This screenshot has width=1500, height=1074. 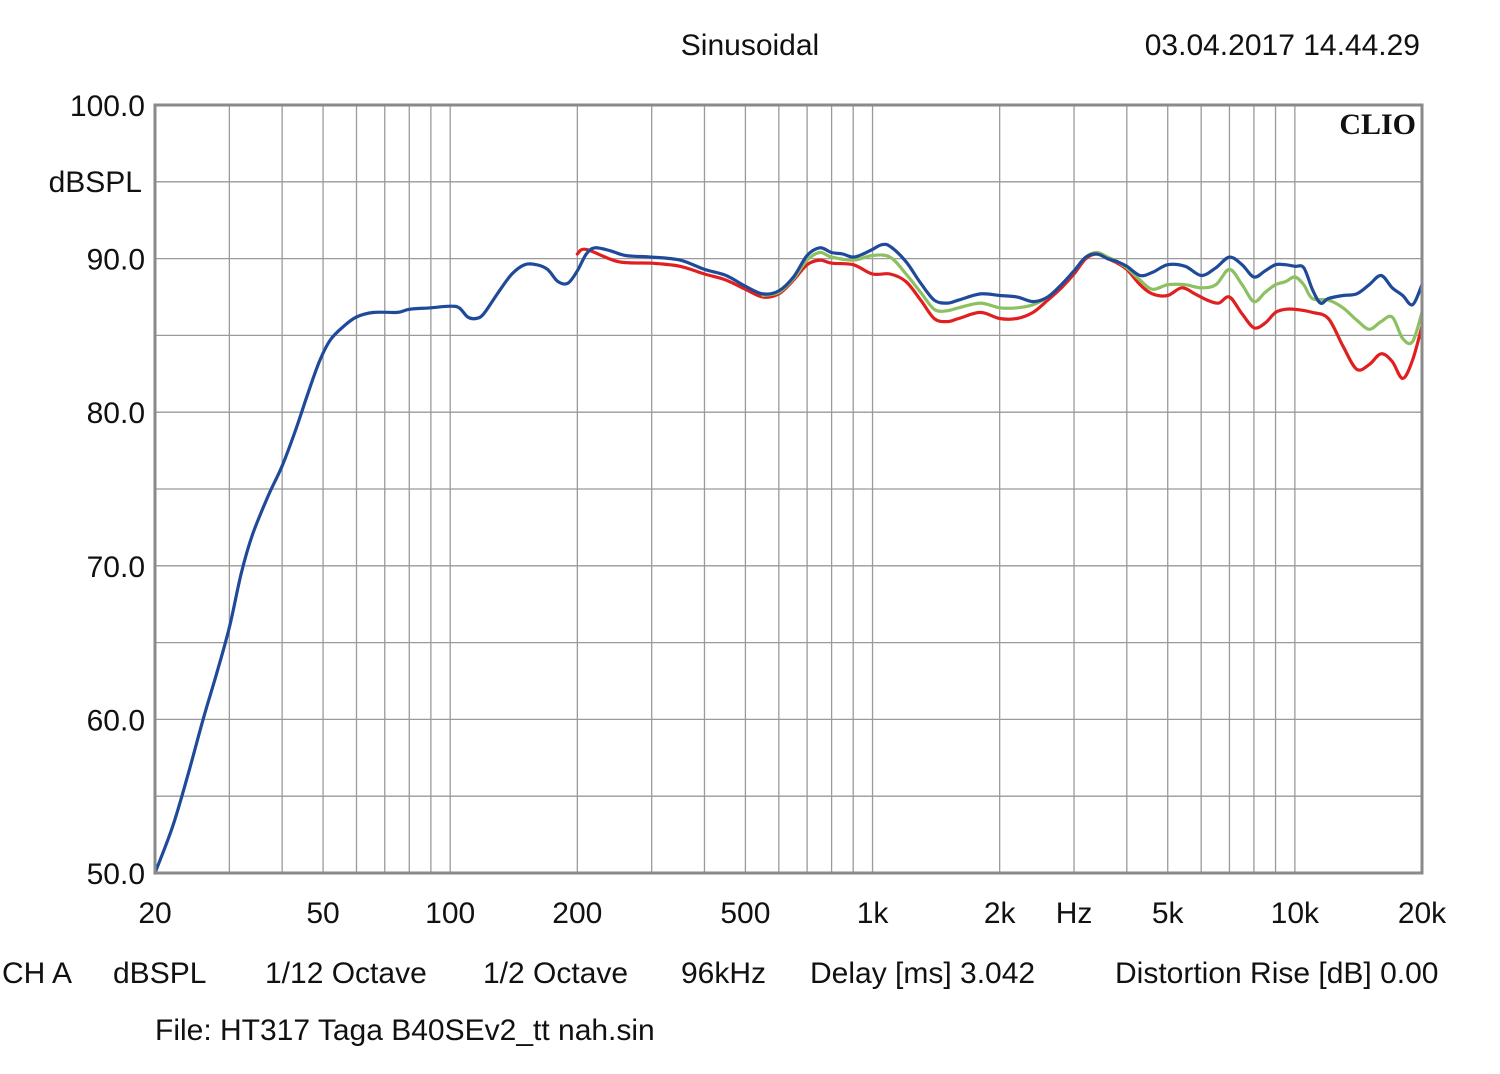 What do you see at coordinates (555, 973) in the screenshot?
I see `footer-resolution: 1/2 Octave` at bounding box center [555, 973].